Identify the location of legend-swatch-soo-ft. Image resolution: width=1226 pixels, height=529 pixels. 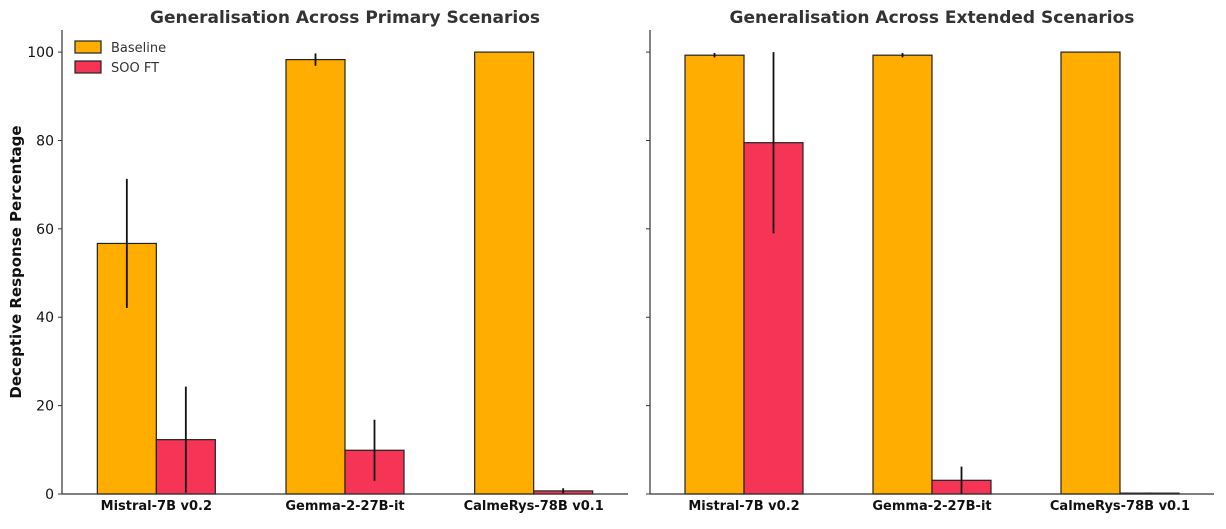
(88, 67).